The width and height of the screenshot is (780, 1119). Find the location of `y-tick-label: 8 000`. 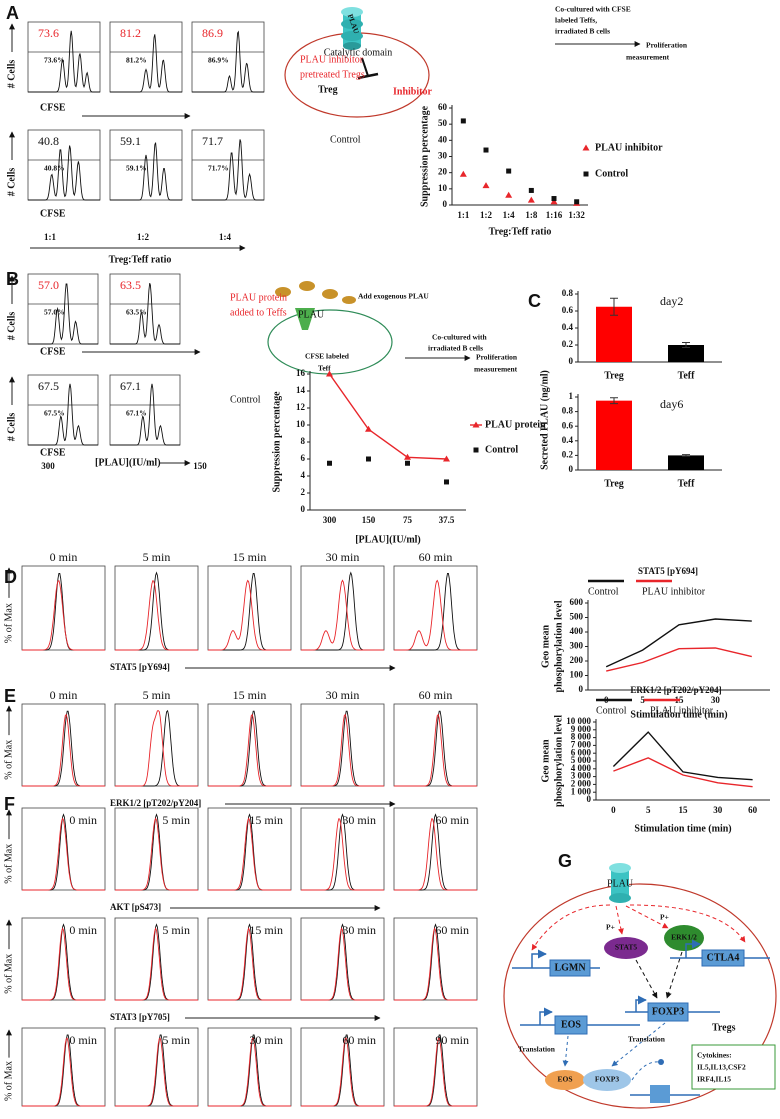

y-tick-label: 8 000 is located at coordinates (581, 737).